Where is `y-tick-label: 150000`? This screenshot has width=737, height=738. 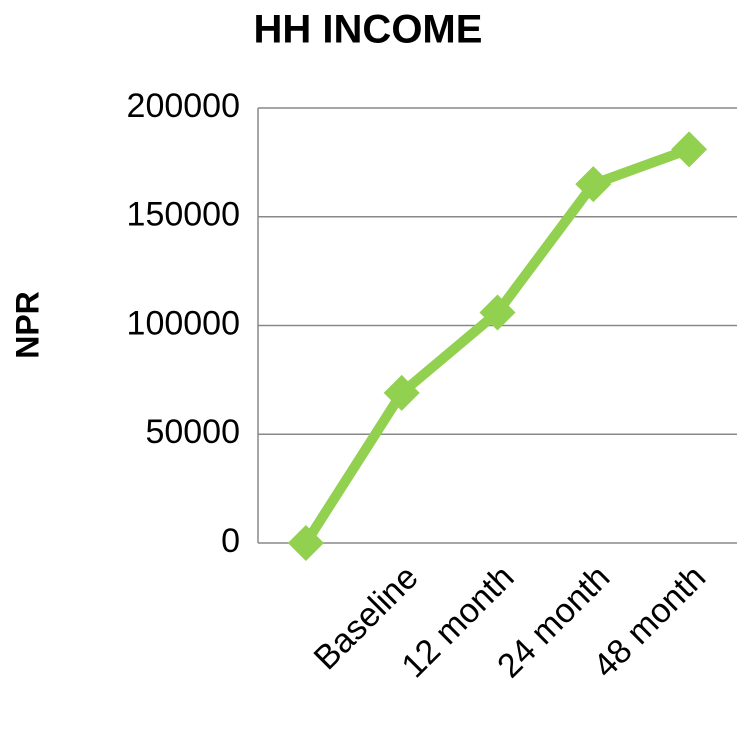 y-tick-label: 150000 is located at coordinates (183, 215).